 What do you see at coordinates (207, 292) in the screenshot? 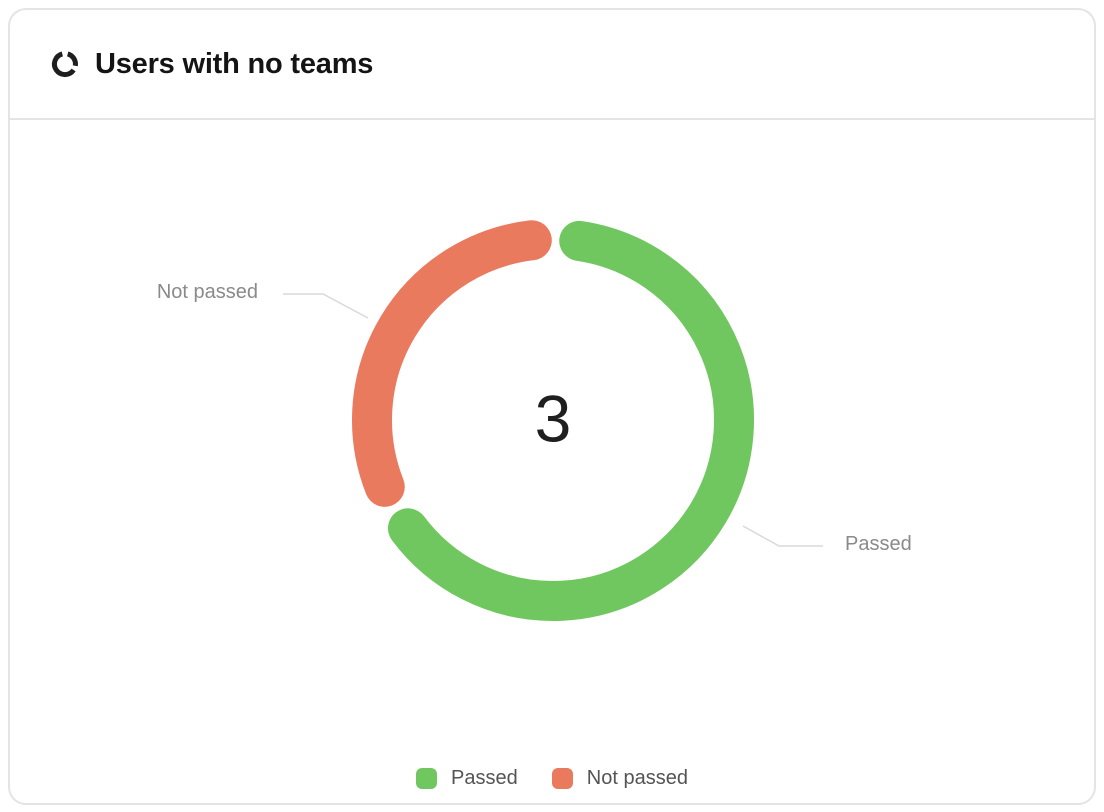
I see `callout-label-not-passed: Not passed` at bounding box center [207, 292].